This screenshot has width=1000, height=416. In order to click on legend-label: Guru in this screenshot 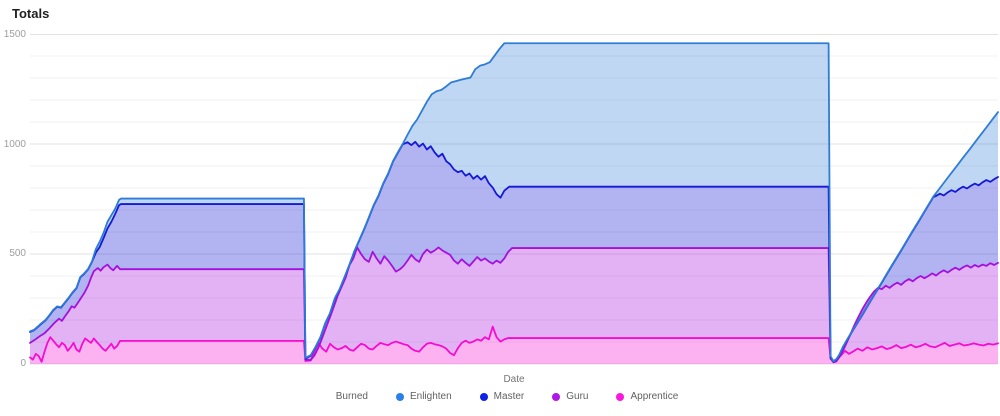, I will do `click(577, 396)`.